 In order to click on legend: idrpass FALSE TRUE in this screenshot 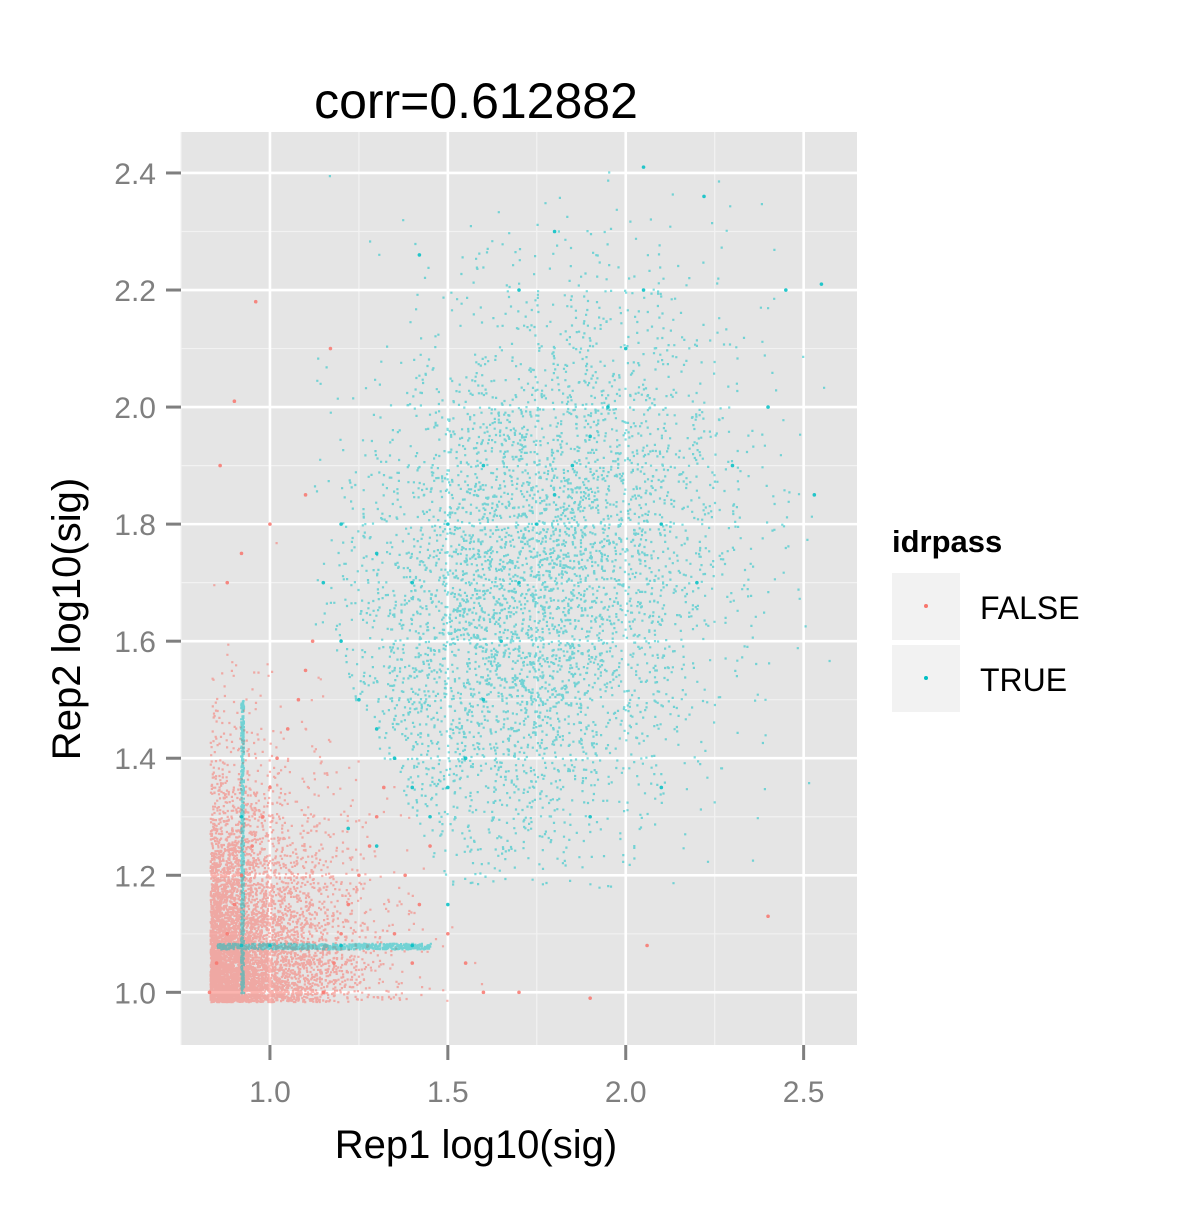, I will do `click(986, 618)`.